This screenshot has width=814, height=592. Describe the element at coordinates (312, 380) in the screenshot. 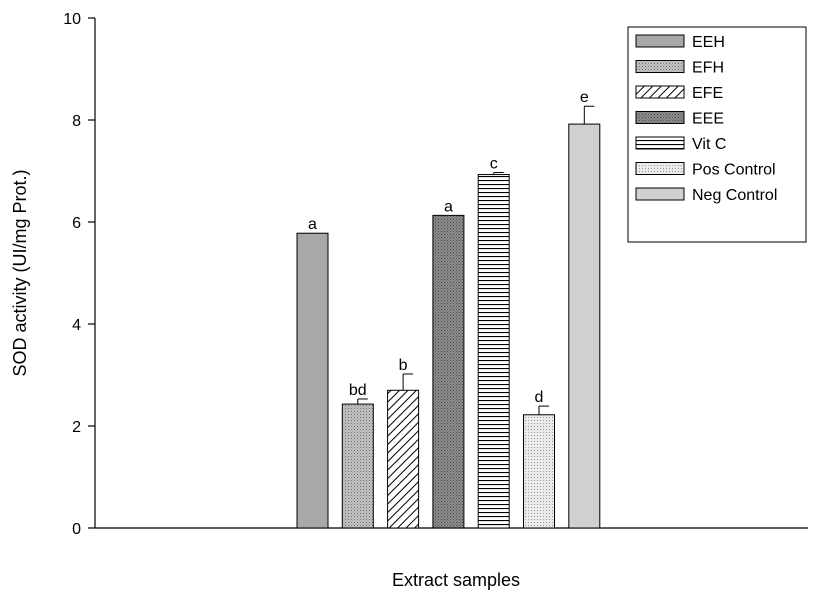

I see `bar-eeh` at that location.